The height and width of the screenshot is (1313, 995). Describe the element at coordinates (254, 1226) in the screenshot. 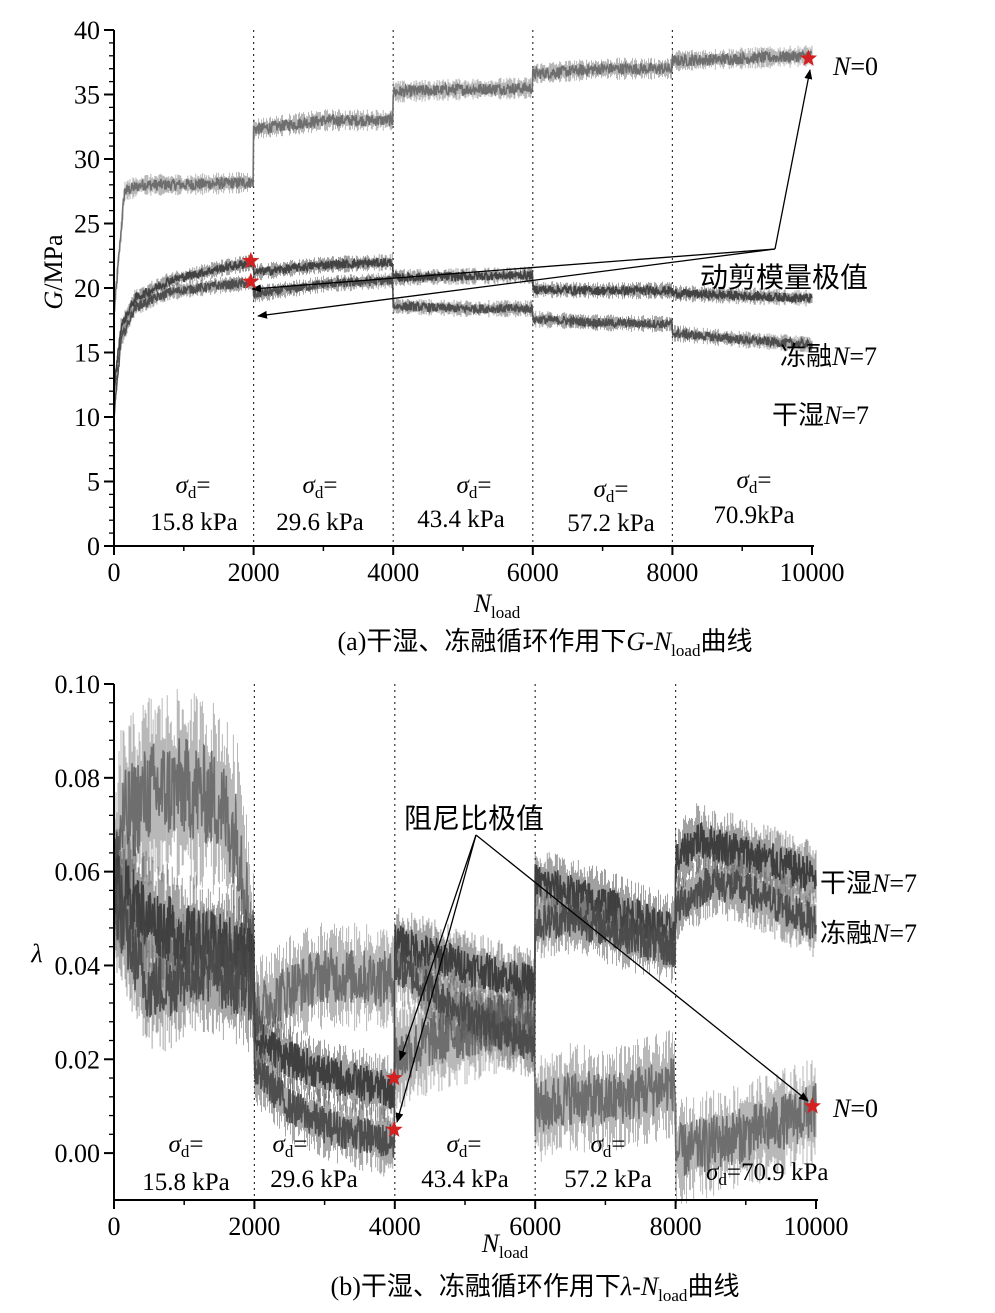

I see `panel-b-x-tick-label-1: 2000` at that location.